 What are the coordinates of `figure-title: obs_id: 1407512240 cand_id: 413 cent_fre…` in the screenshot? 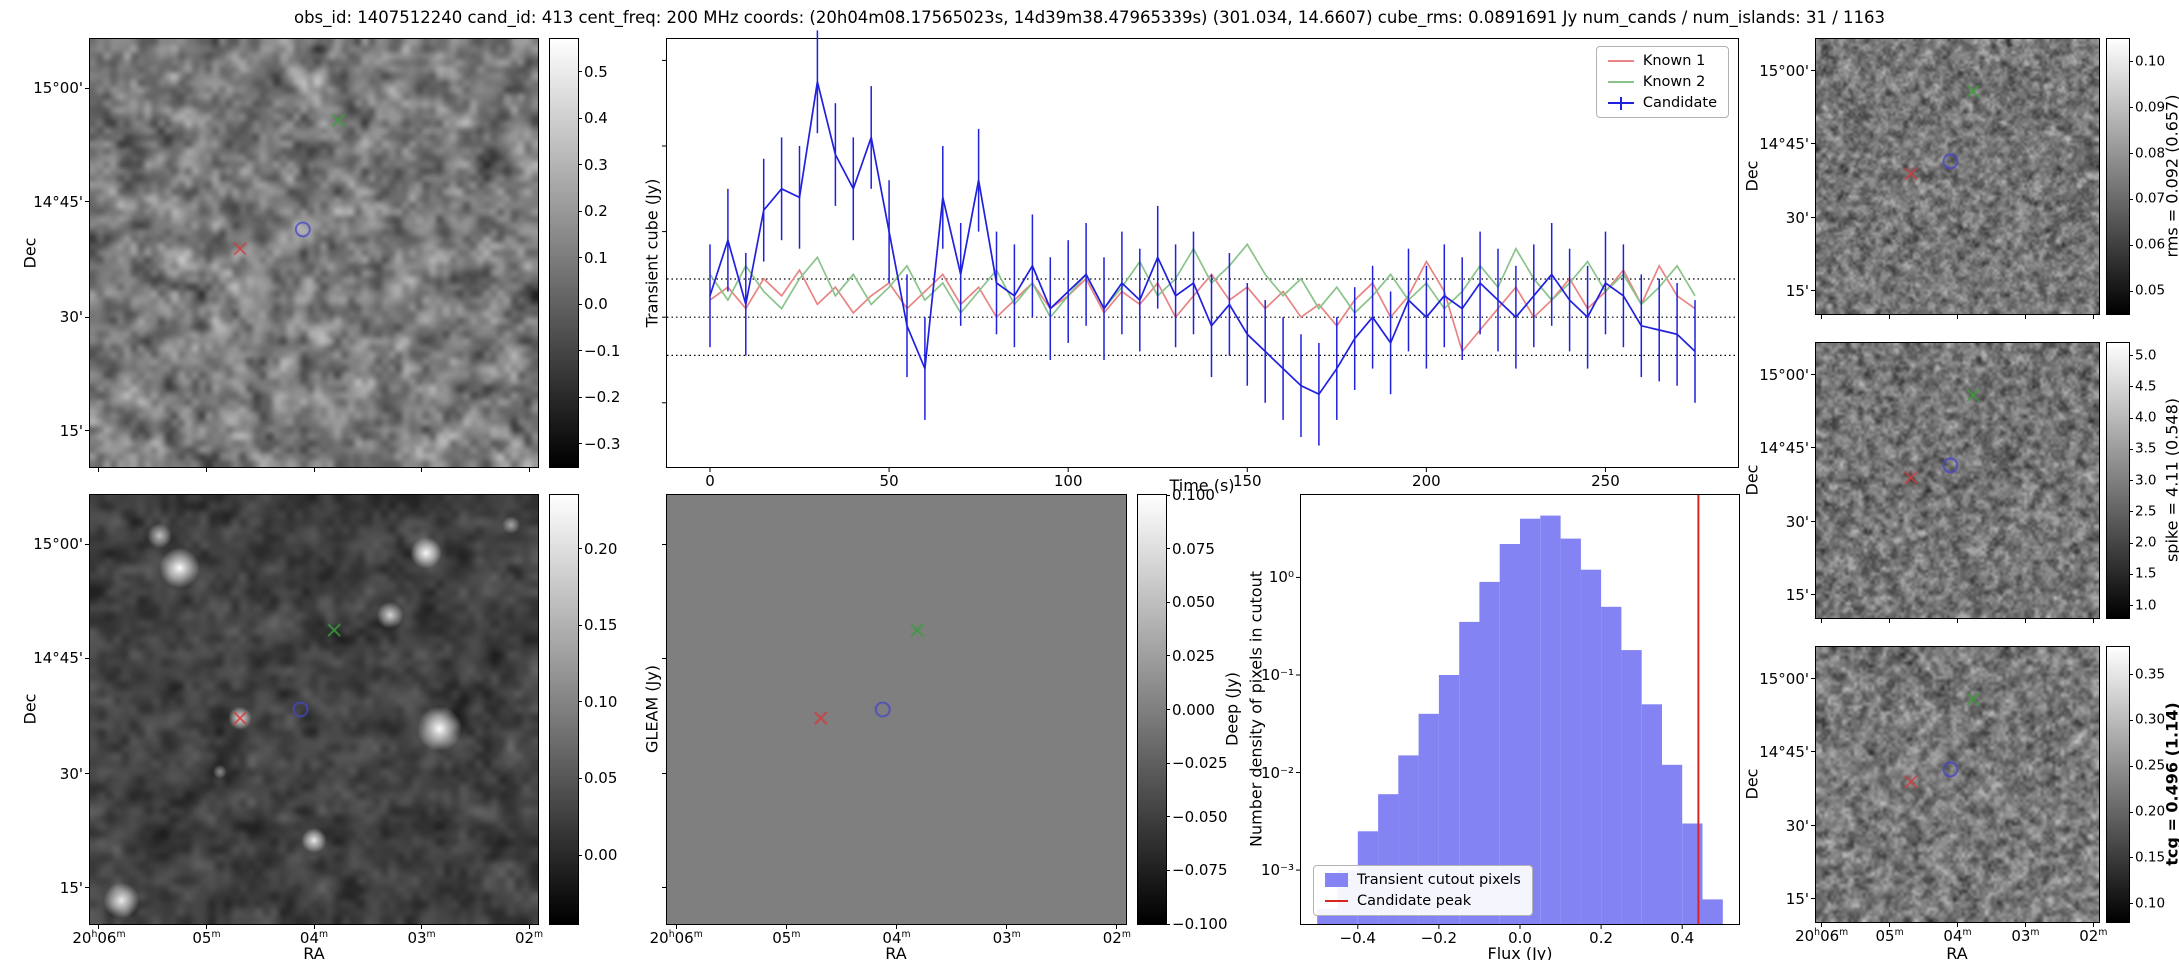 It's located at (1089, 17).